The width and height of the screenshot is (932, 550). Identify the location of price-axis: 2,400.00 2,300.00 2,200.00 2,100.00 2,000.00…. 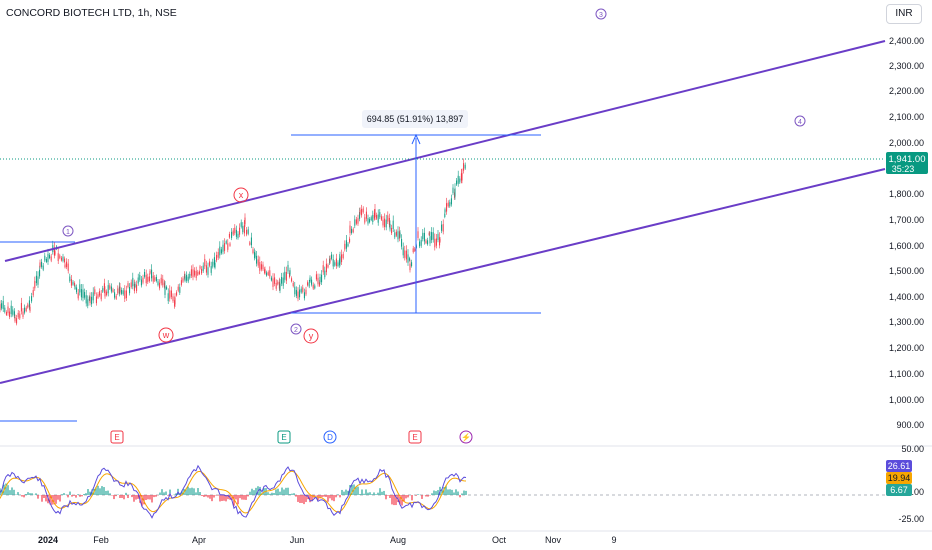
(906, 233).